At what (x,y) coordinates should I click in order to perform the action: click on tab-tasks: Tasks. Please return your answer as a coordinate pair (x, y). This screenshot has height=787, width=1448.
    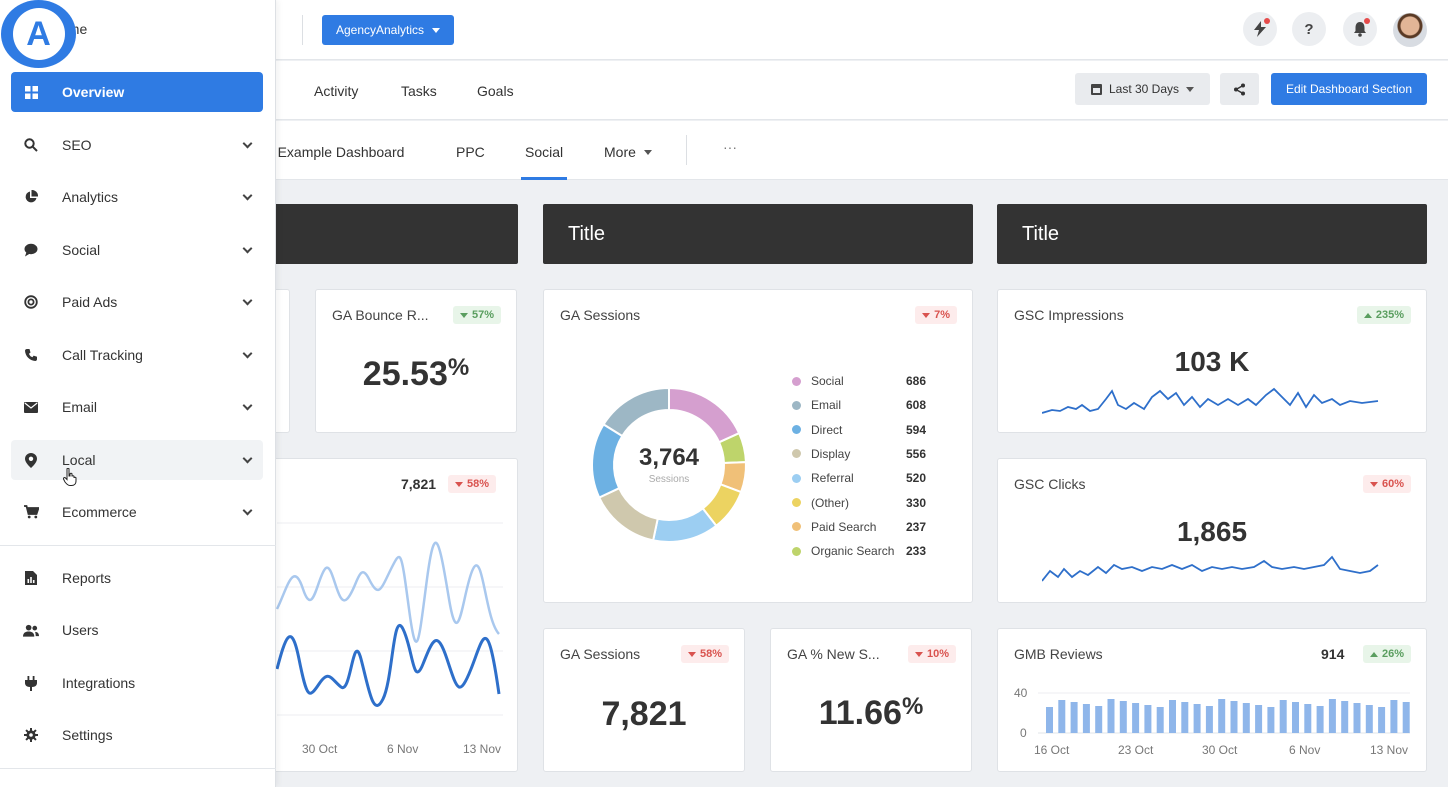
    Looking at the image, I should click on (419, 91).